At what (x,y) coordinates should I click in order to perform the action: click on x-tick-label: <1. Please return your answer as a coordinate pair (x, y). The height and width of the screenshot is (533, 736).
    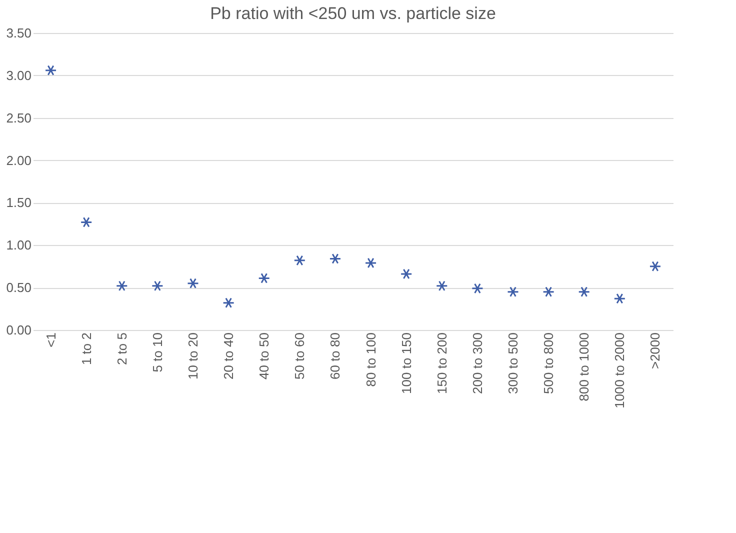
    Looking at the image, I should click on (50, 340).